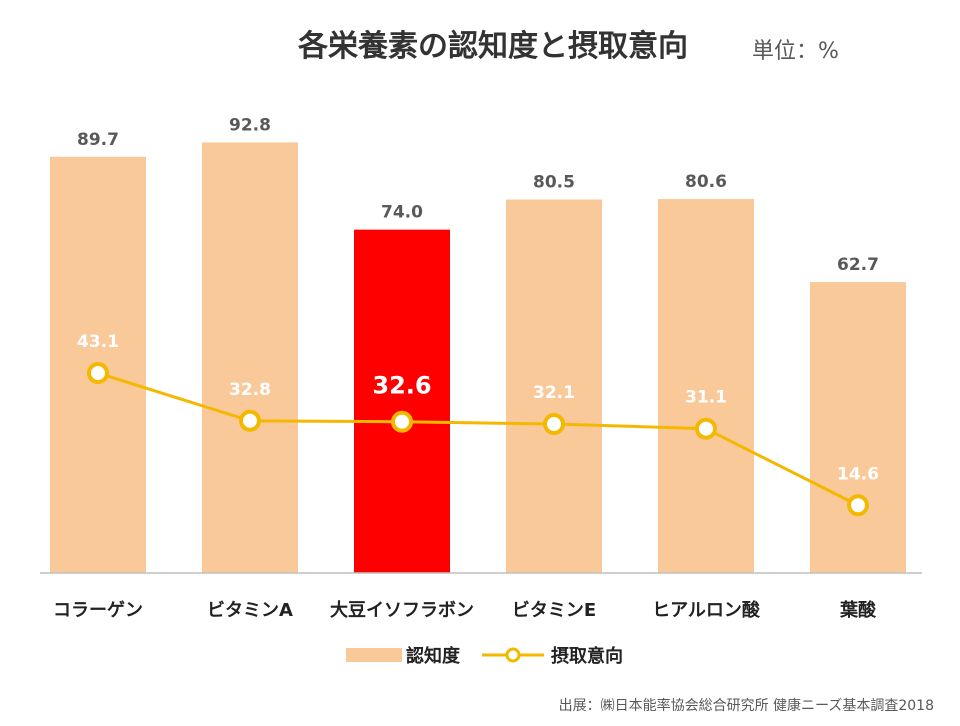  What do you see at coordinates (554, 610) in the screenshot?
I see `category-label: ビタミンE` at bounding box center [554, 610].